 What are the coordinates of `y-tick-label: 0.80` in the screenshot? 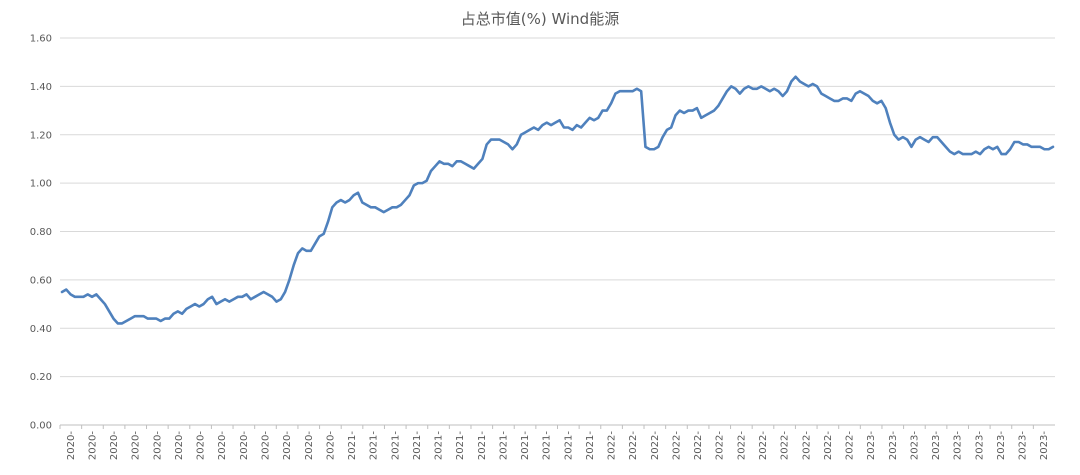 It's located at (41, 232).